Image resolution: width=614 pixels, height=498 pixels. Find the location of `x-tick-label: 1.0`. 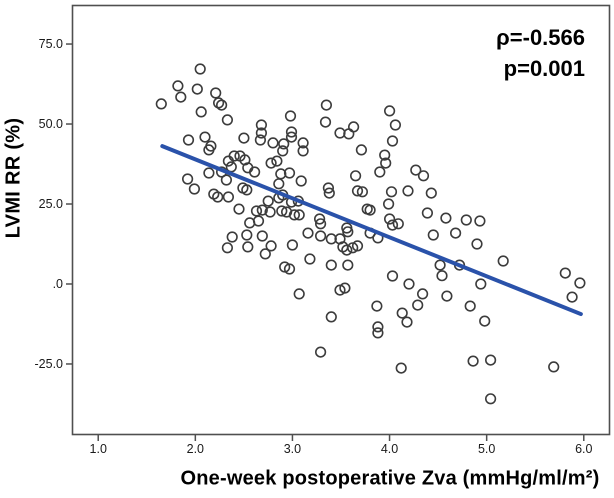

x-tick-label: 1.0 is located at coordinates (98, 449).